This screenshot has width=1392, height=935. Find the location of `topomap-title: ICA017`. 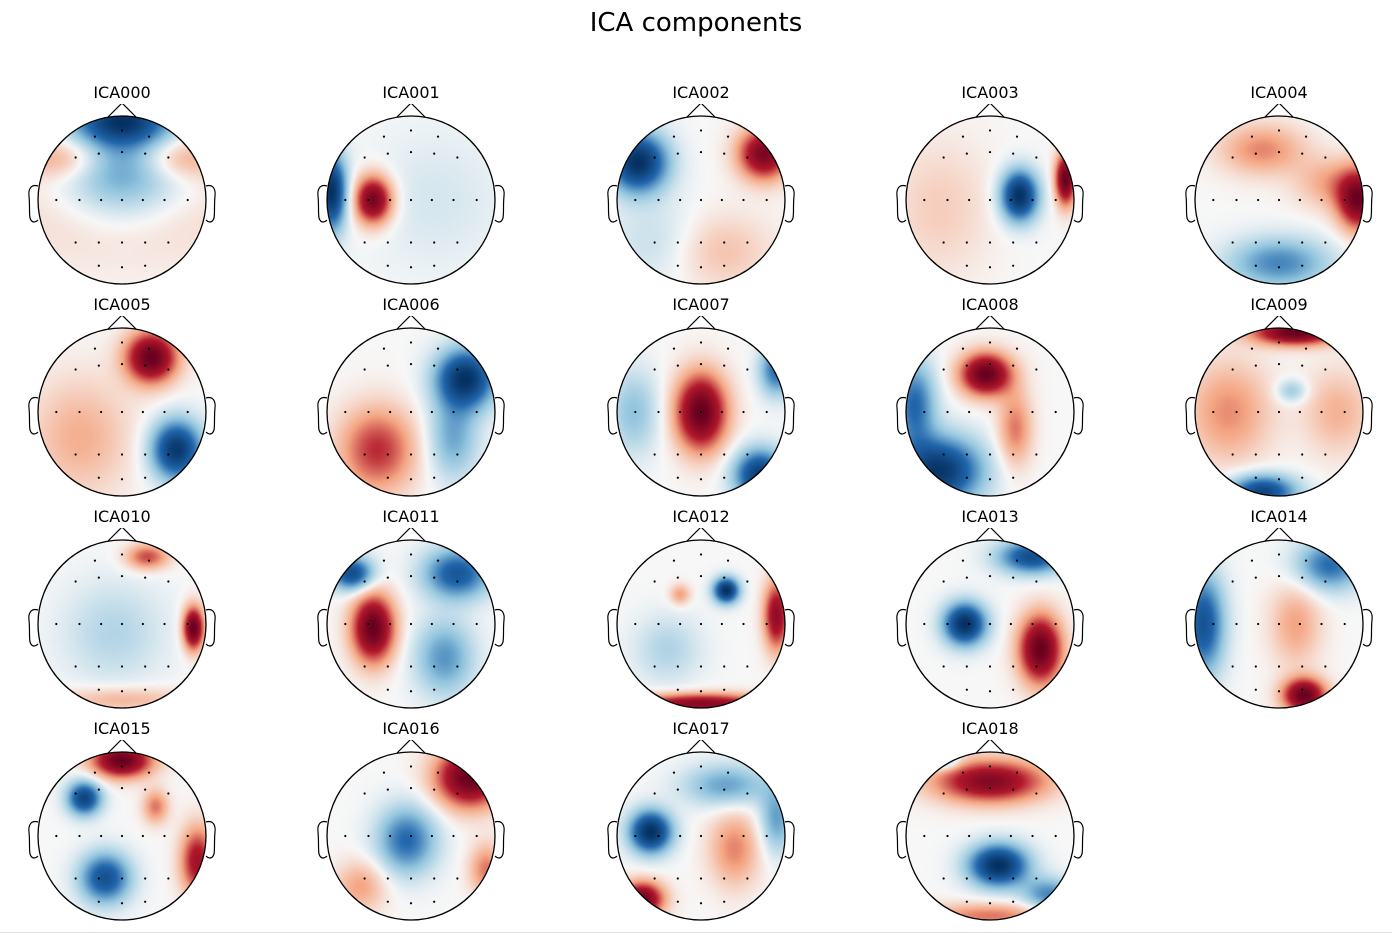

topomap-title: ICA017 is located at coordinates (701, 728).